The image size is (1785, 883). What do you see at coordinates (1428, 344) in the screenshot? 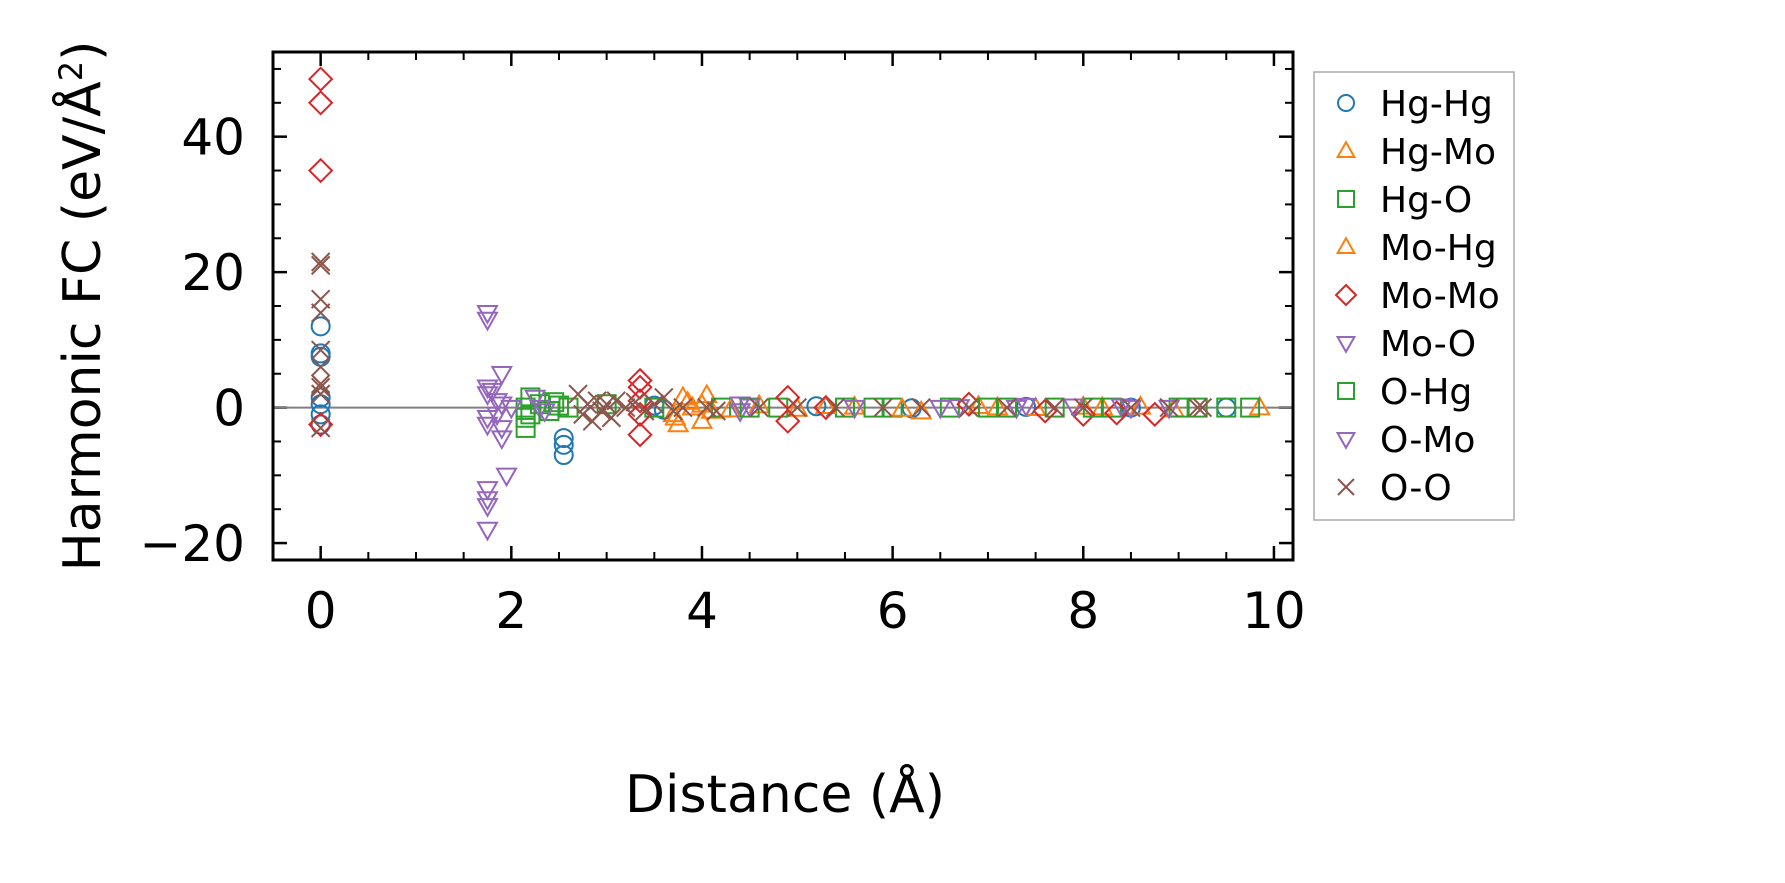
I see `legend-label: Mo-O` at bounding box center [1428, 344].